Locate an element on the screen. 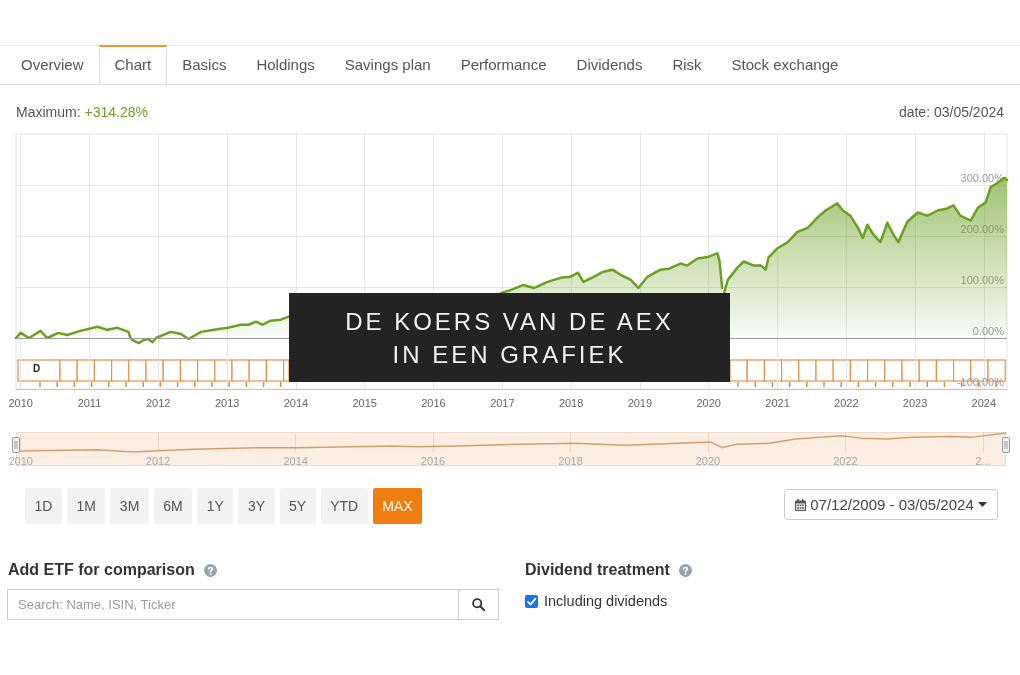 This screenshot has height=675, width=1020. annotation: D is located at coordinates (37, 369).